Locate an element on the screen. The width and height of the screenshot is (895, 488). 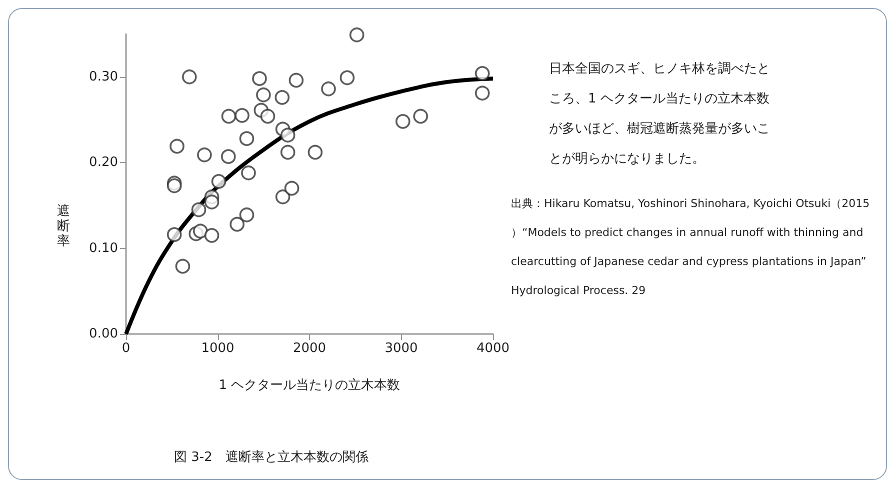
x-tick-label: 2000 is located at coordinates (309, 348).